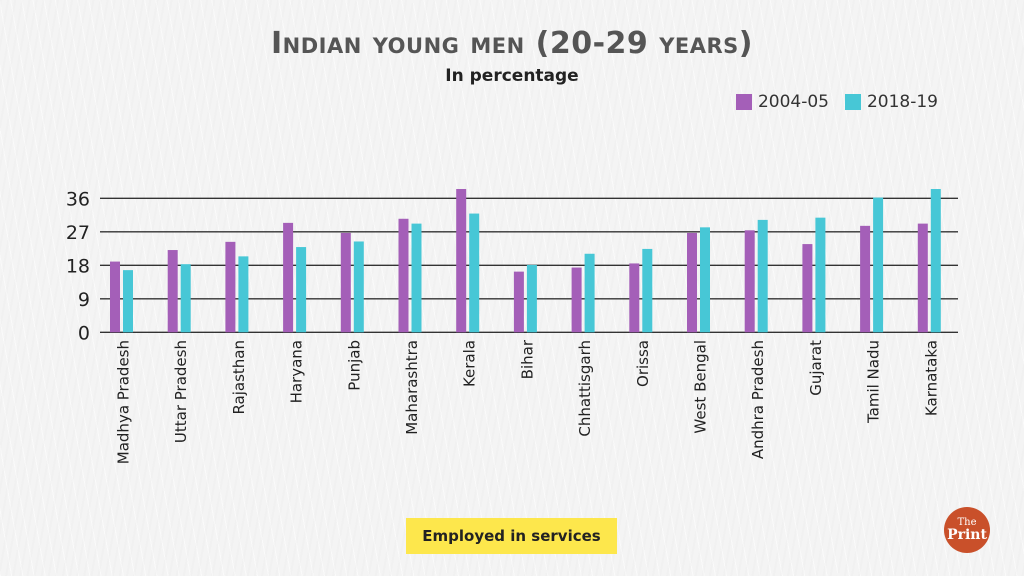 The image size is (1024, 576). Describe the element at coordinates (511, 536) in the screenshot. I see `category-badge: Employed in services` at that location.